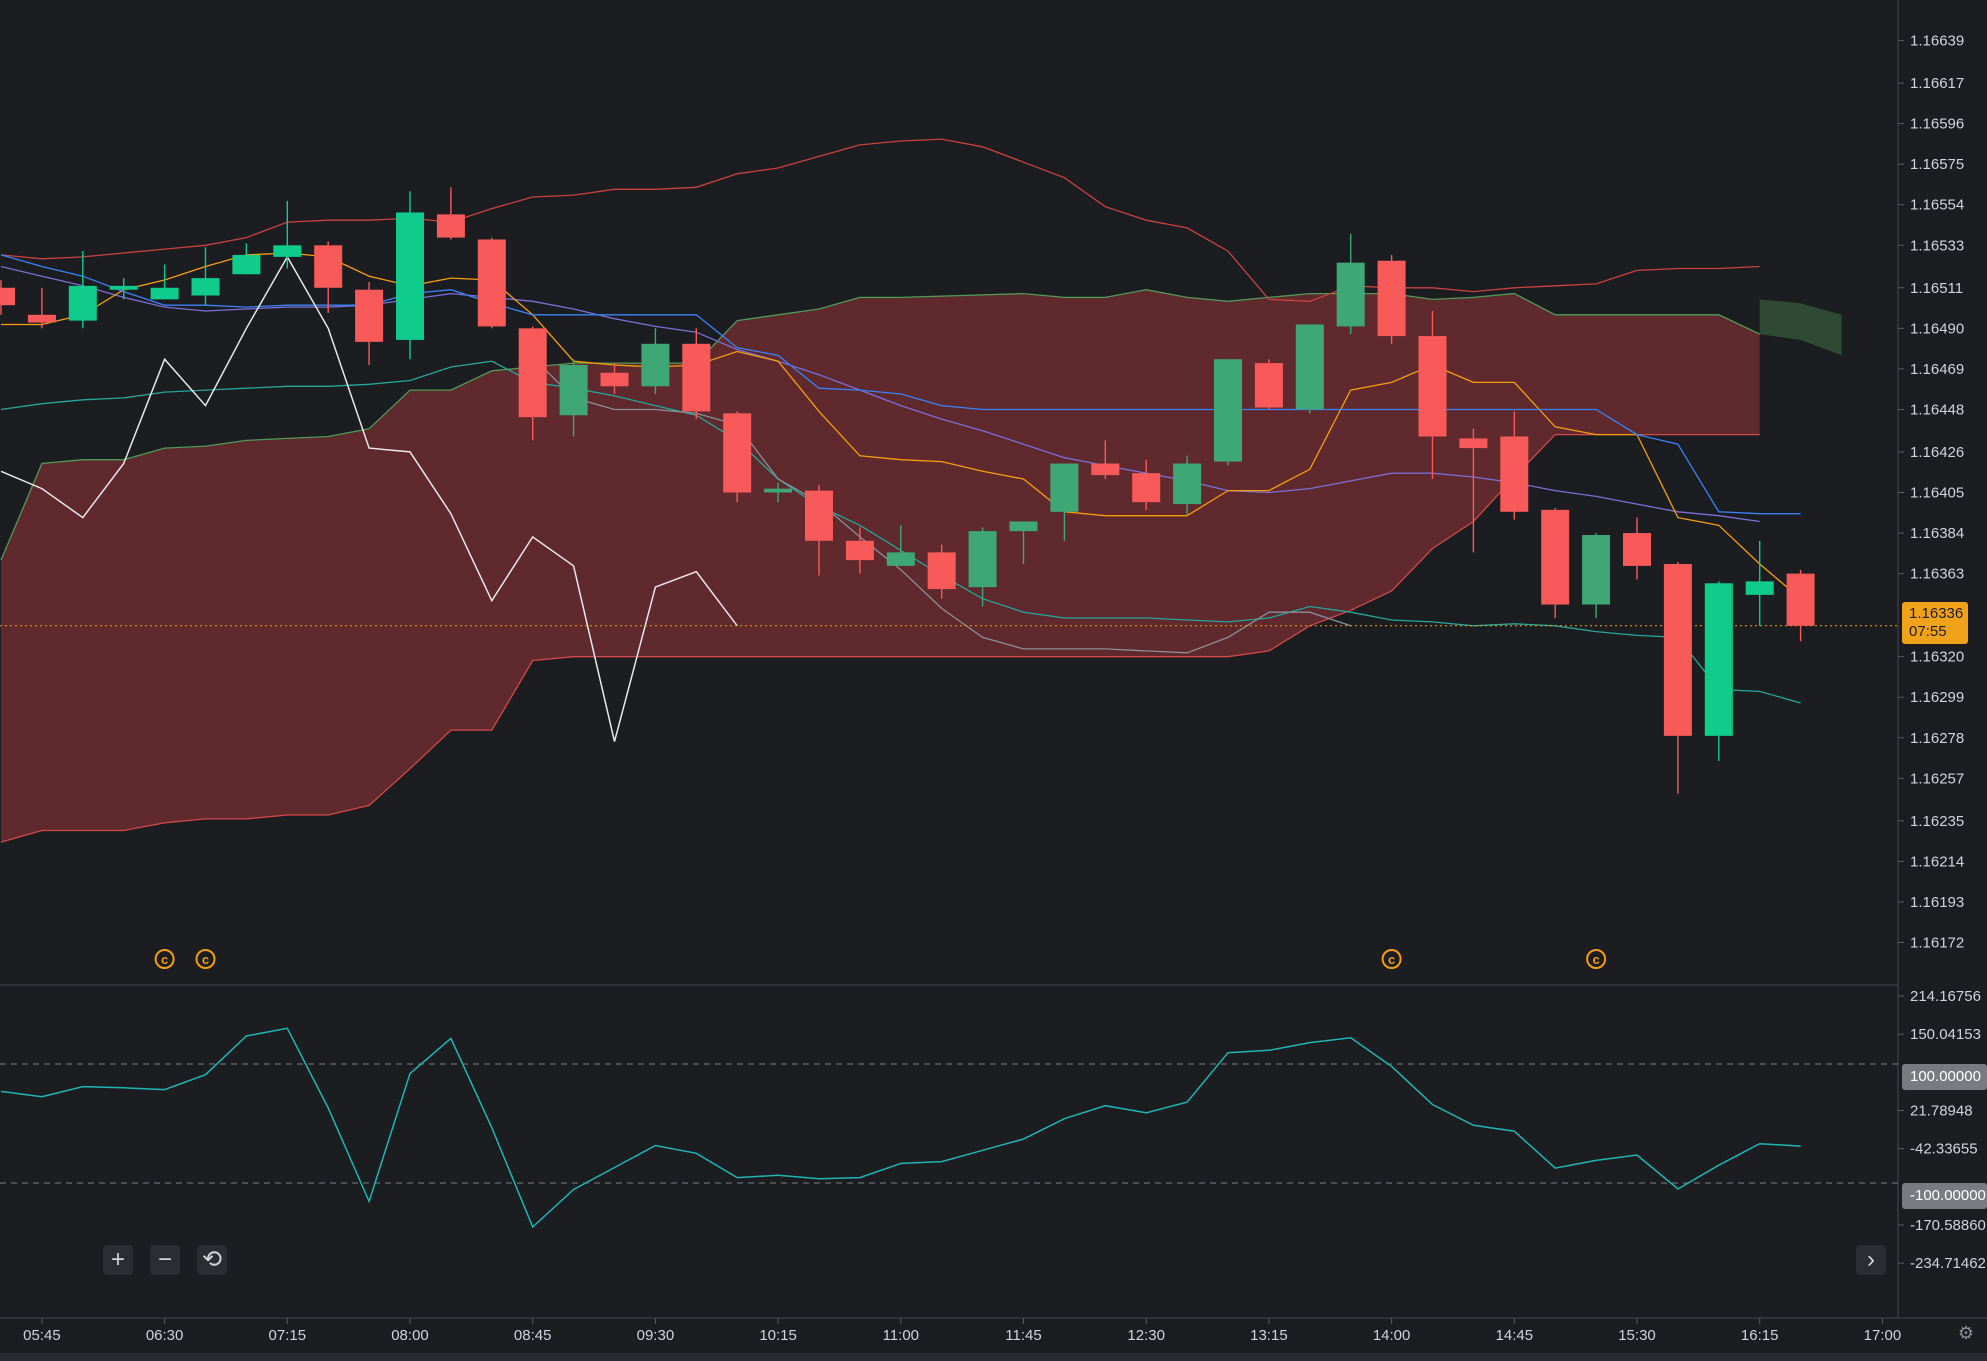 This screenshot has height=1361, width=1987. Describe the element at coordinates (1937, 83) in the screenshot. I see `price-tick-label: 1.16617` at that location.